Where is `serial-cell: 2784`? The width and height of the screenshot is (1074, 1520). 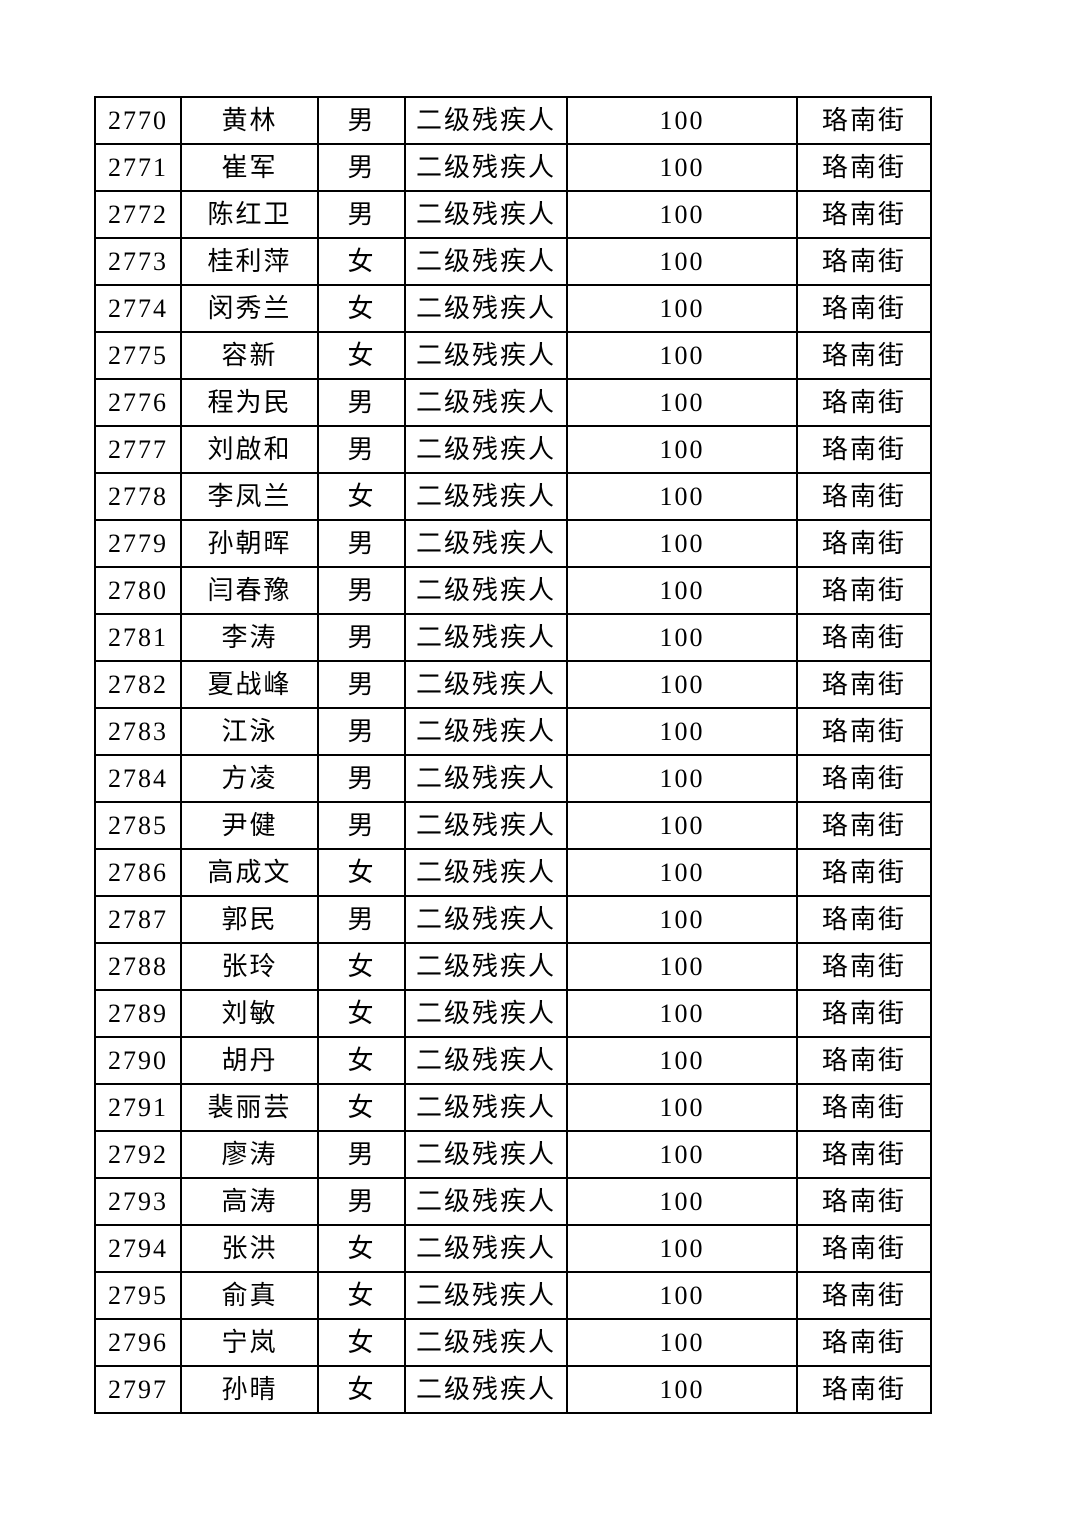 serial-cell: 2784 is located at coordinates (138, 778).